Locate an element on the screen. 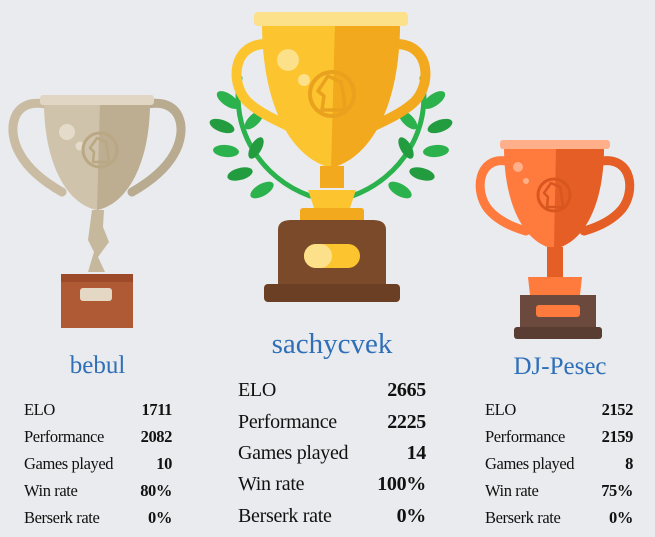  stat-row-performance: Performance 2082 is located at coordinates (98, 436).